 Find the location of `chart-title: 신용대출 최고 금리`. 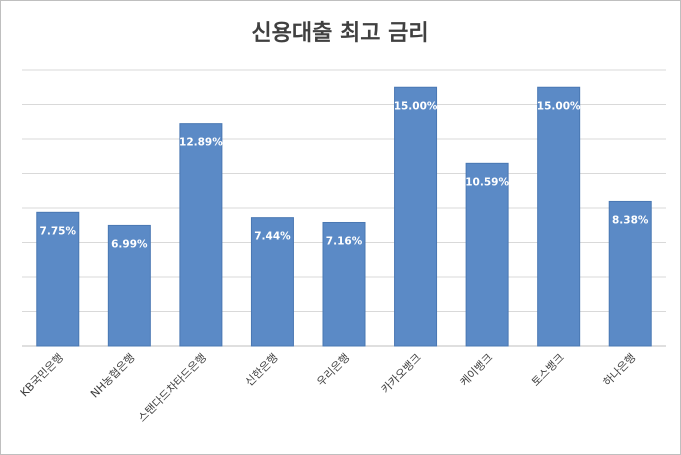

chart-title: 신용대출 최고 금리 is located at coordinates (339, 33).